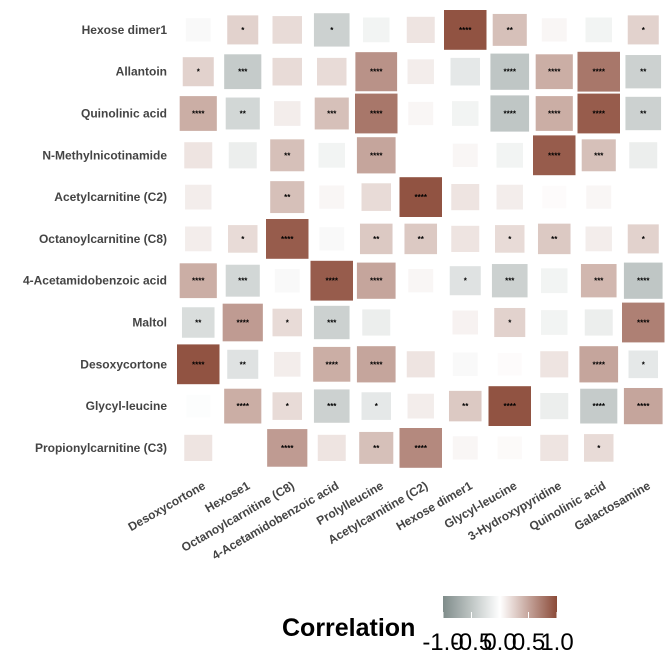 This screenshot has height=672, width=672. I want to click on row-label: Allantoin, so click(141, 72).